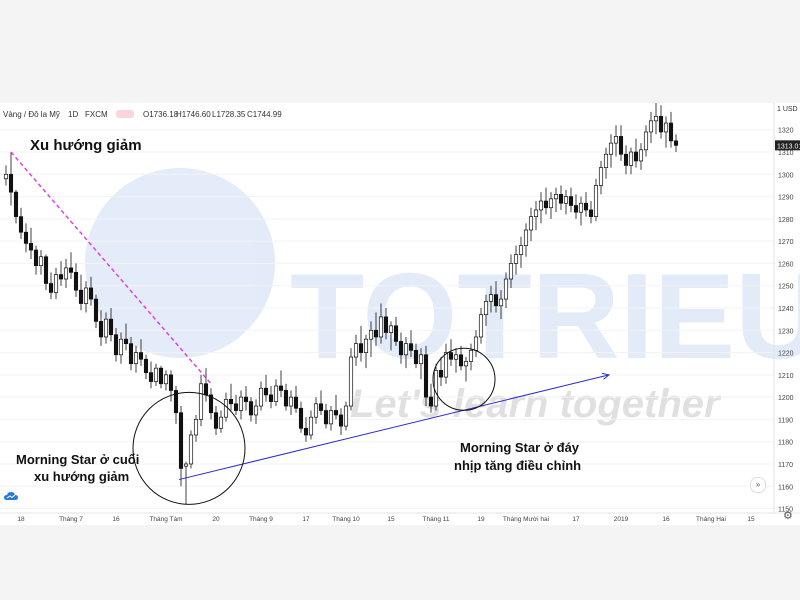  Describe the element at coordinates (394, 427) in the screenshot. I see `uptrend-line` at that location.